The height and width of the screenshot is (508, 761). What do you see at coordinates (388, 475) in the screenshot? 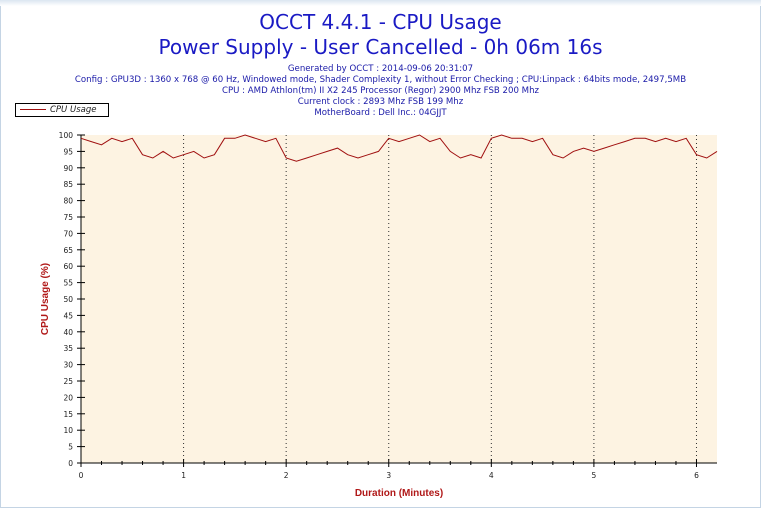
I see `x-tick-label: 3` at bounding box center [388, 475].